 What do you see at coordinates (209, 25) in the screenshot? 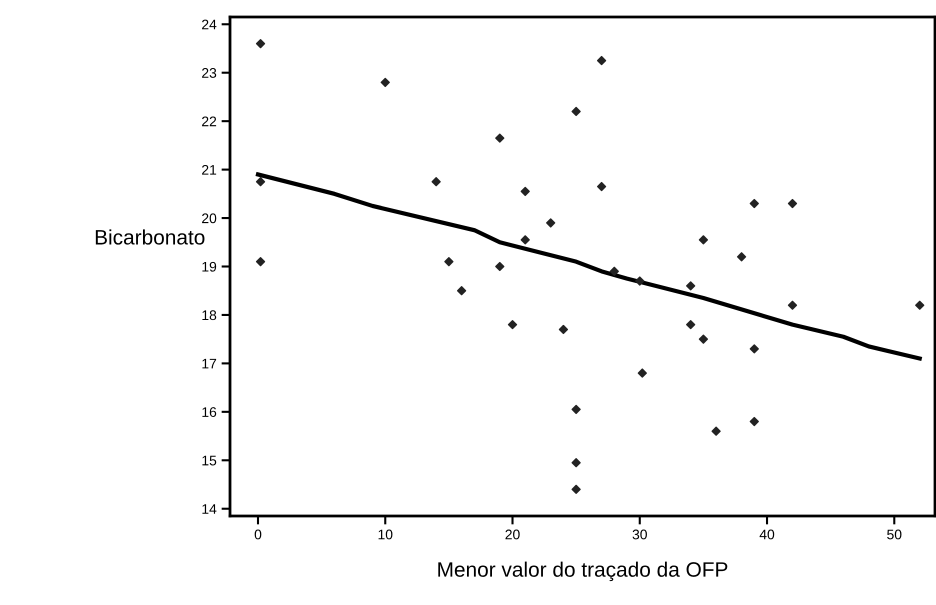
I see `y-tick-label: 24` at bounding box center [209, 25].